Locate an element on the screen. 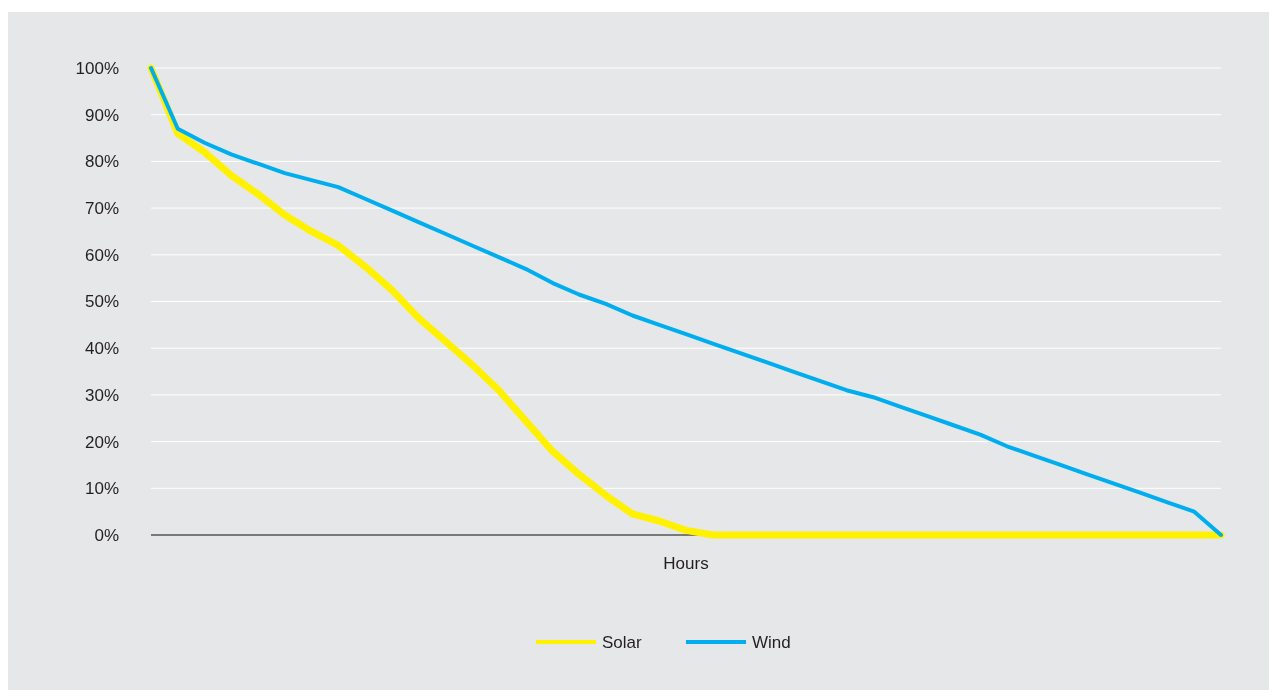 This screenshot has width=1277, height=698. legend-label: Wind is located at coordinates (771, 642).